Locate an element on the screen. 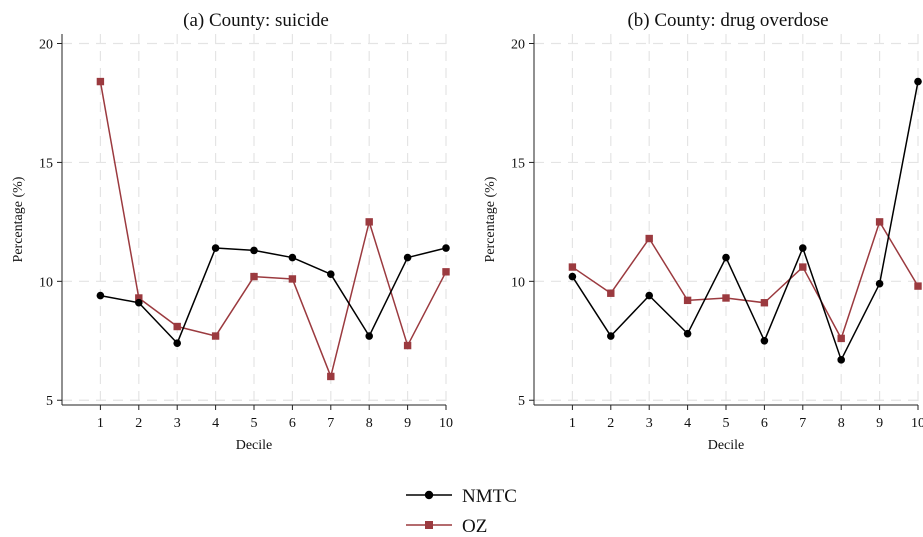 The image size is (923, 537). series-nmtc is located at coordinates (273, 295).